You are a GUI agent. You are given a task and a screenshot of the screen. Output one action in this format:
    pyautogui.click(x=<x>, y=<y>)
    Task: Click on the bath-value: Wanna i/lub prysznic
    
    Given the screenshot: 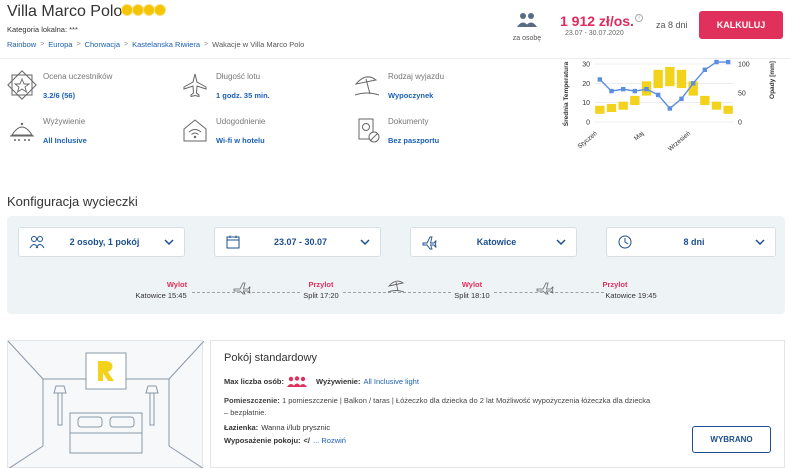 What is the action you would take?
    pyautogui.click(x=296, y=427)
    